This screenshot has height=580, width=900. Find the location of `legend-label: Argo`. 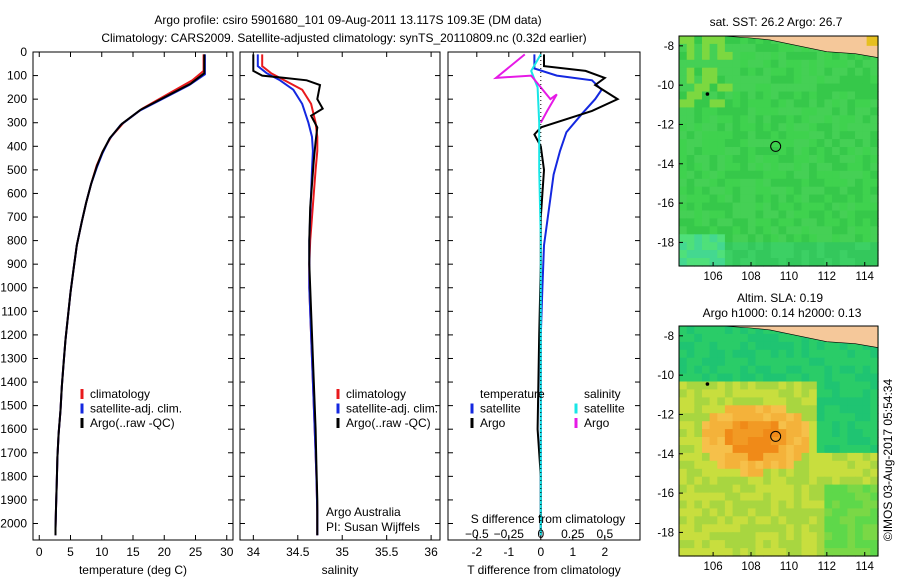

legend-label: Argo is located at coordinates (597, 423).